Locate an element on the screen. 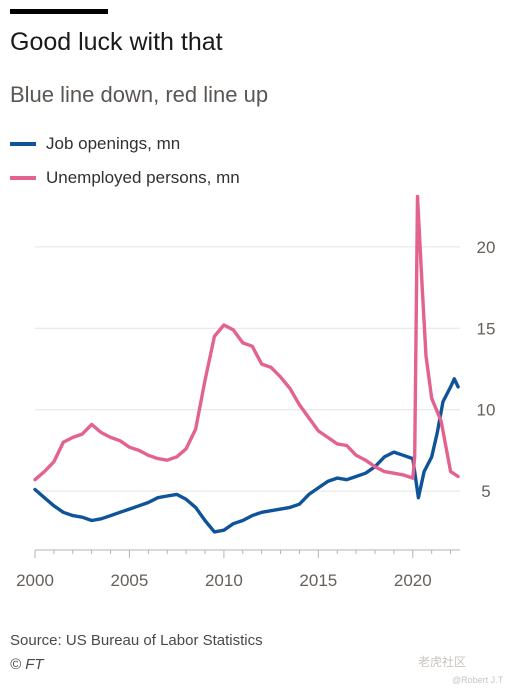  legend-swatch-job-openings is located at coordinates (23, 144).